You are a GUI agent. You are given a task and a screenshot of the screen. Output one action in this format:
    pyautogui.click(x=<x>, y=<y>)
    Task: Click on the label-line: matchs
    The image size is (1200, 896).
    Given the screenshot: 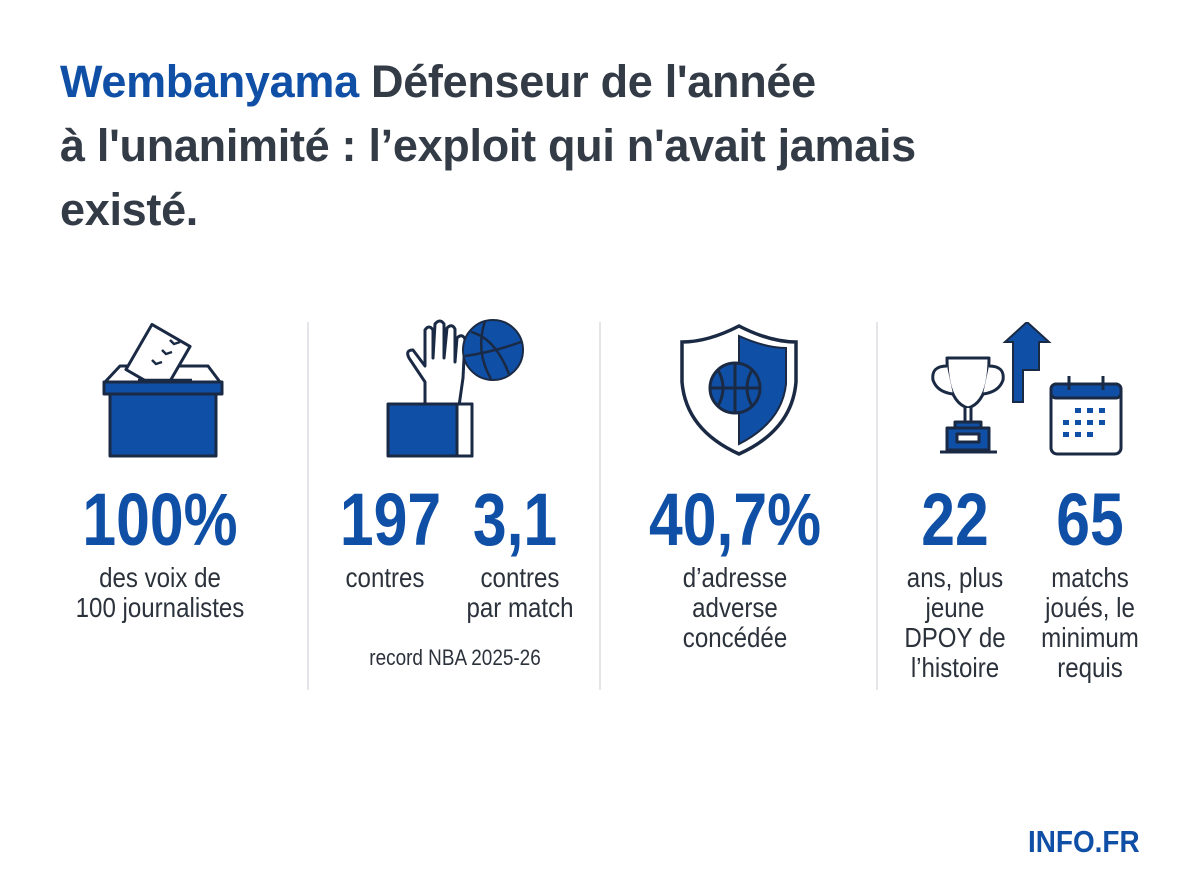 What is the action you would take?
    pyautogui.click(x=1090, y=577)
    